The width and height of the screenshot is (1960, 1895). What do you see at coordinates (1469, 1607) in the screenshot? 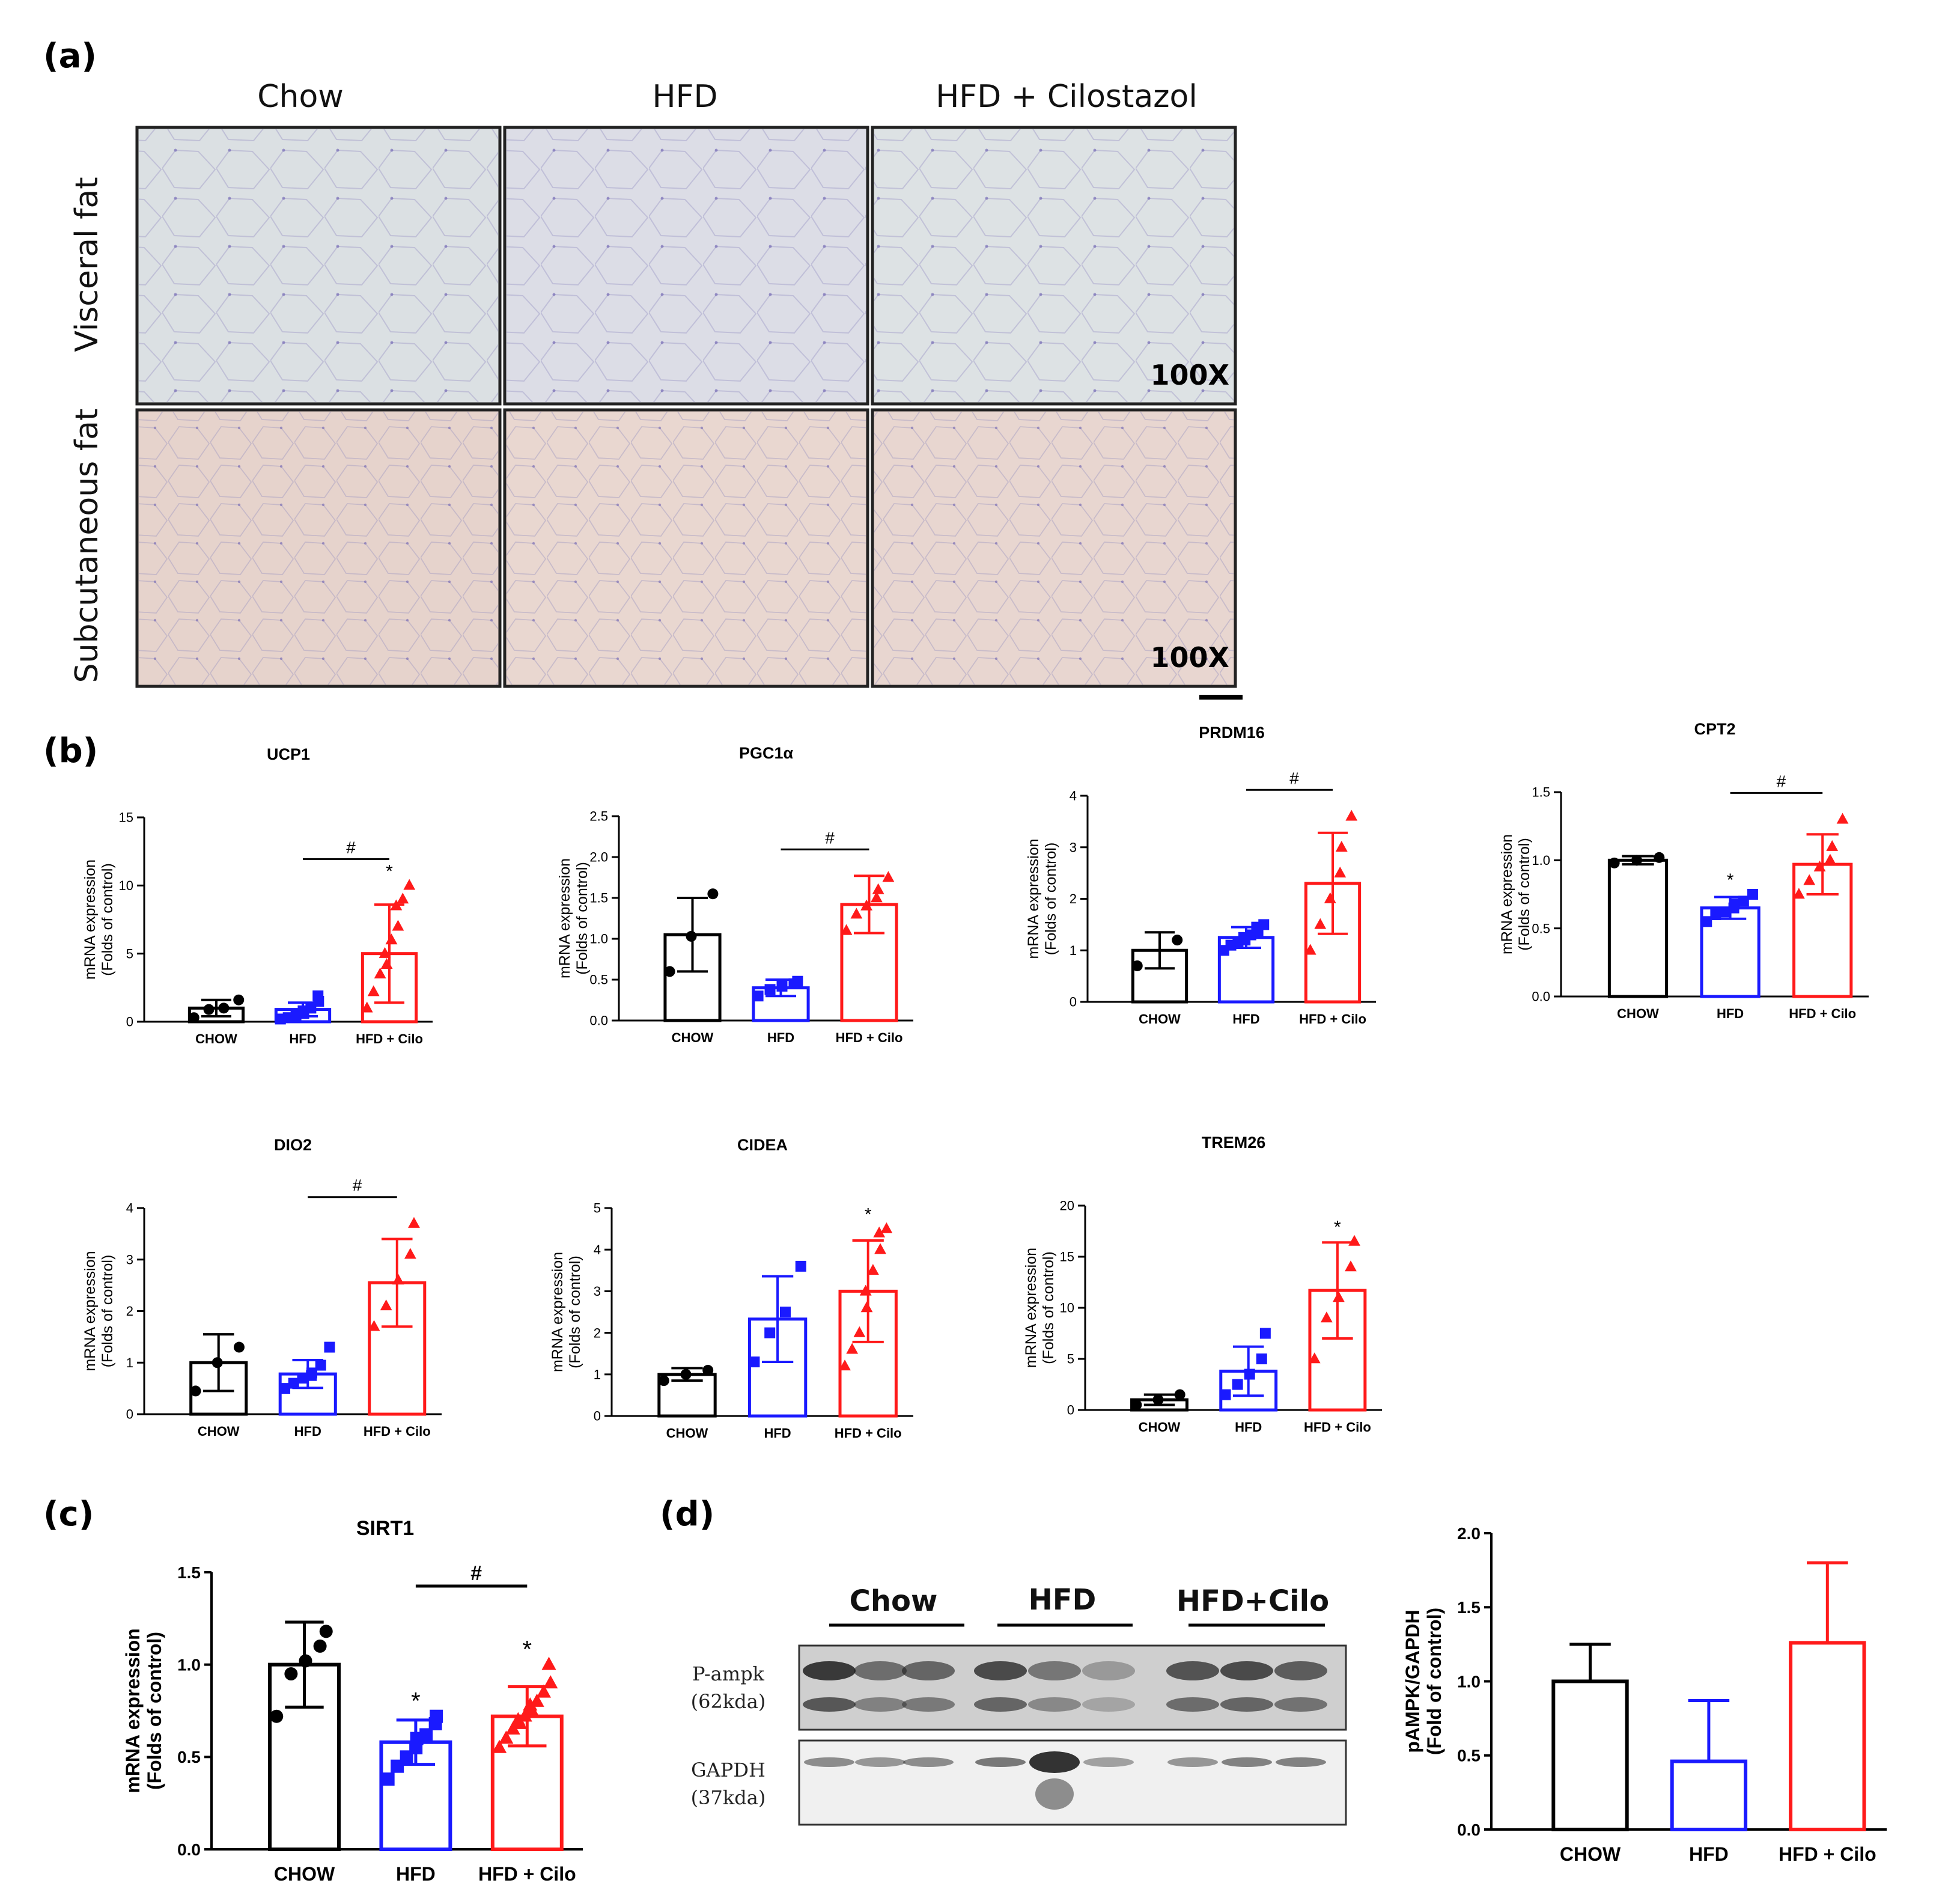
I see `chart-pampk-ytick-label: 1.5` at bounding box center [1469, 1607].